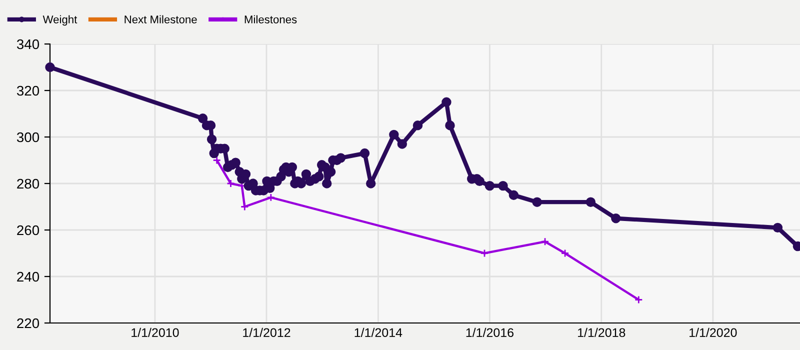 The image size is (800, 350). Describe the element at coordinates (60, 20) in the screenshot. I see `legend-label: Weight` at that location.